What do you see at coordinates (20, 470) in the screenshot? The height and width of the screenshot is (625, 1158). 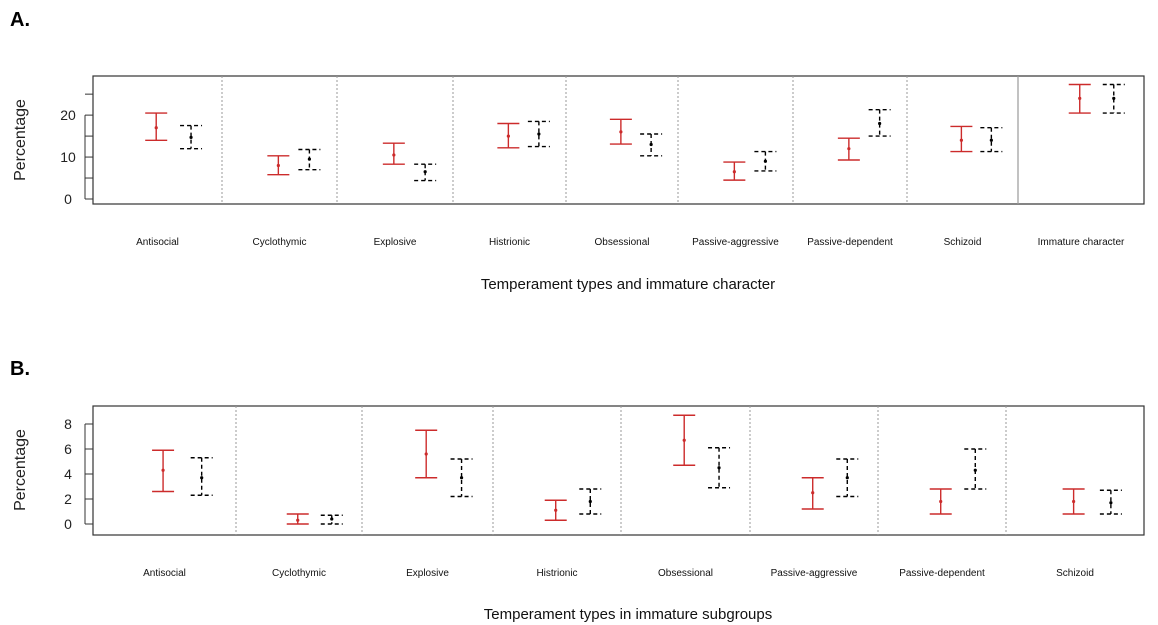 I see `panel-b-y-axis-label: Percentage` at bounding box center [20, 470].